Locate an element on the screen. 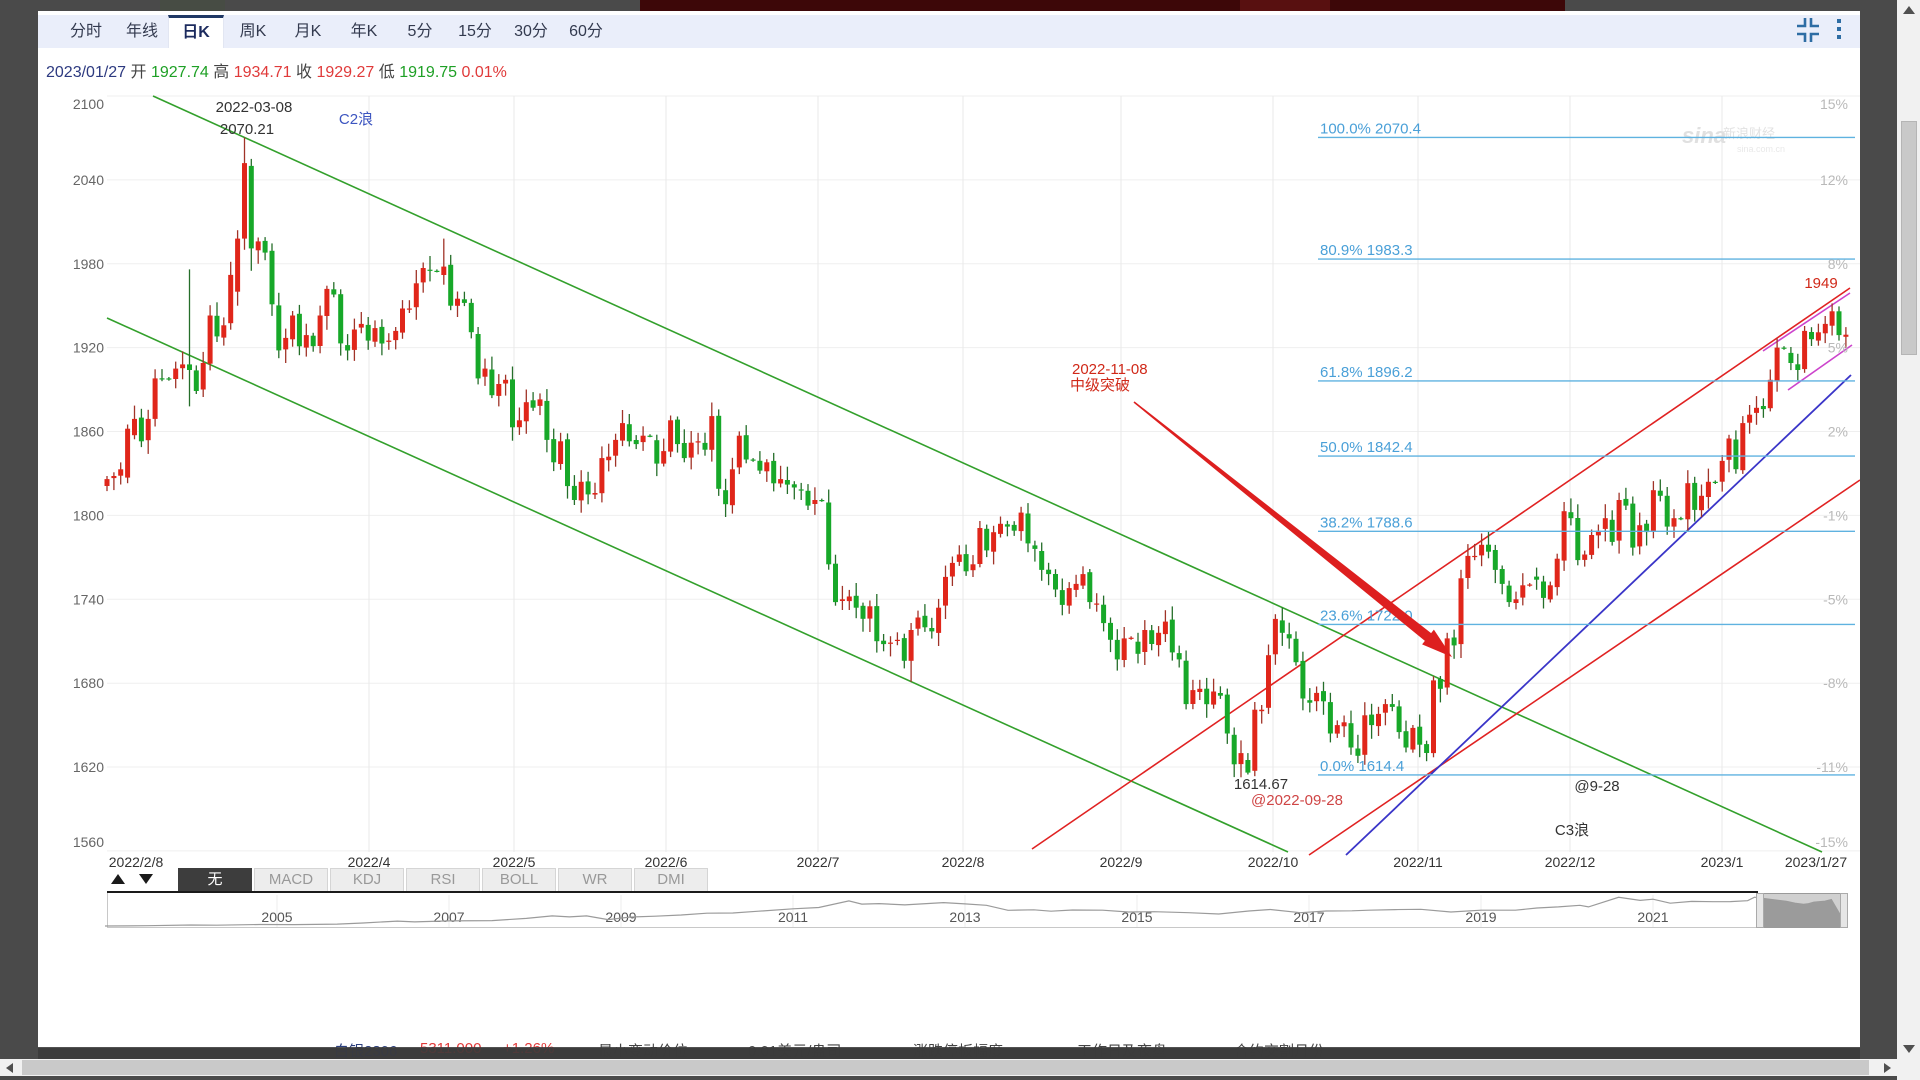 This screenshot has width=1920, height=1080. svg-text: C3浪 is located at coordinates (1572, 830).